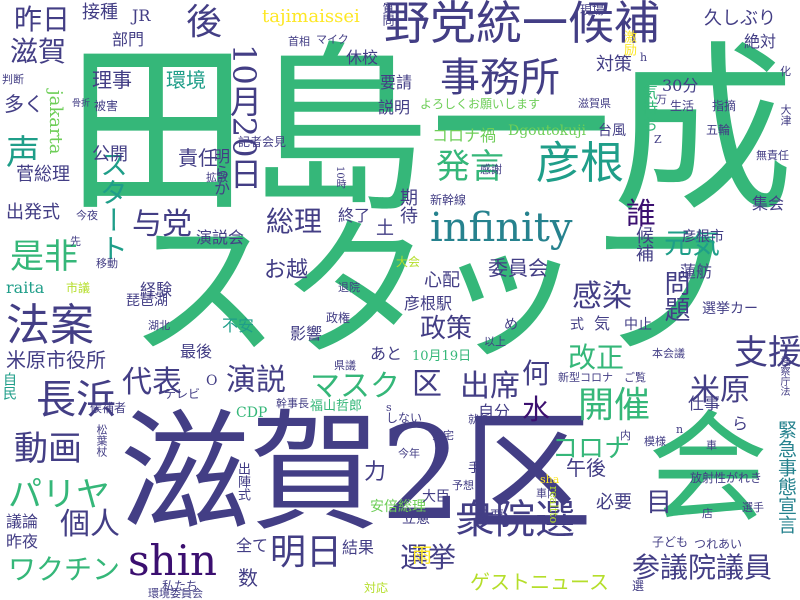 This screenshot has height=600, width=800. I want to click on word-ato: 後, so click(204, 22).